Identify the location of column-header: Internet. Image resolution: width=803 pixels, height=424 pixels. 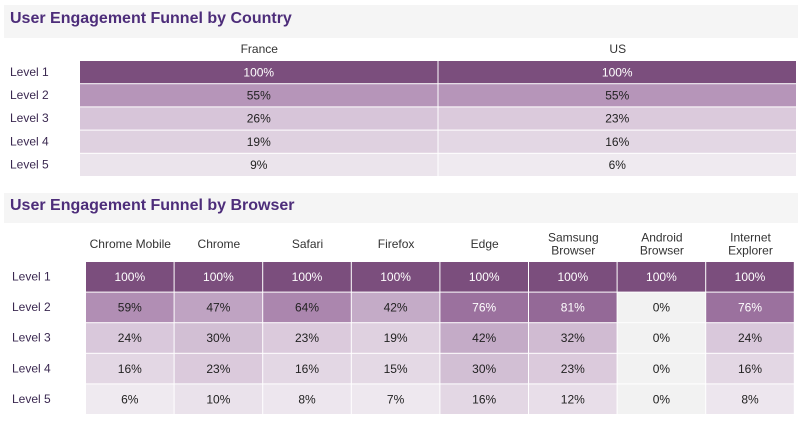
(750, 238).